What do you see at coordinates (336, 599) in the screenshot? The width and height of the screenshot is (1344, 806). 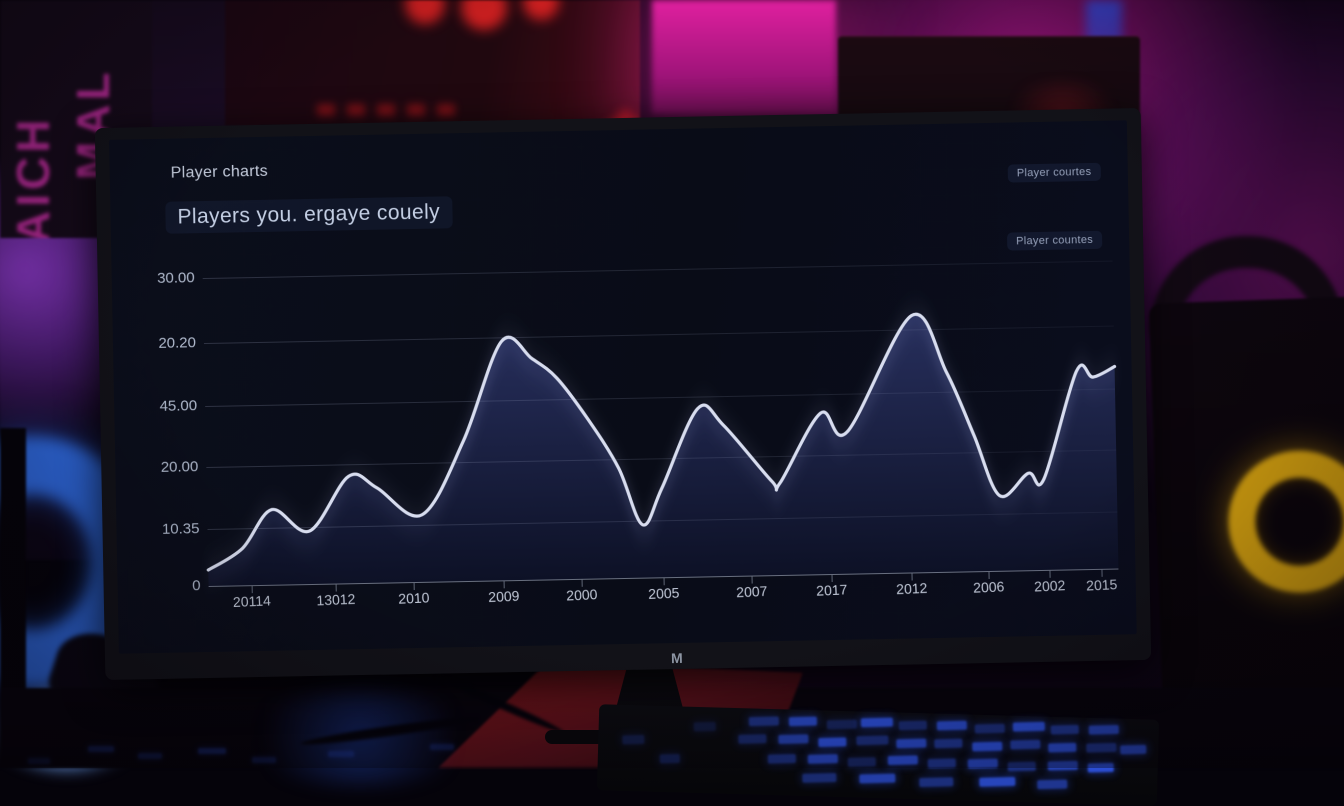 I see `x-axis-tick-label: 13012` at bounding box center [336, 599].